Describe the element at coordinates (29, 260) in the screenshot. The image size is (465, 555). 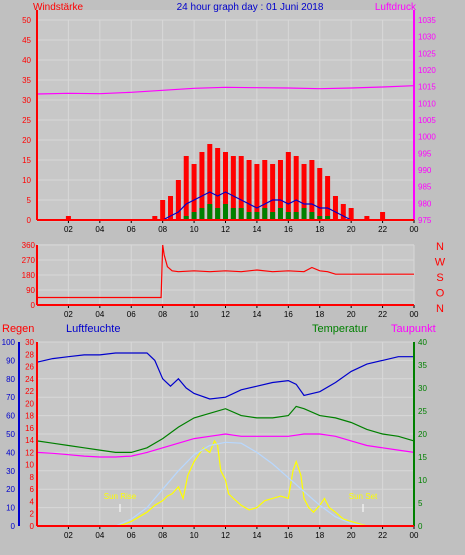
I see `direction-y-tick-label: 270` at that location.